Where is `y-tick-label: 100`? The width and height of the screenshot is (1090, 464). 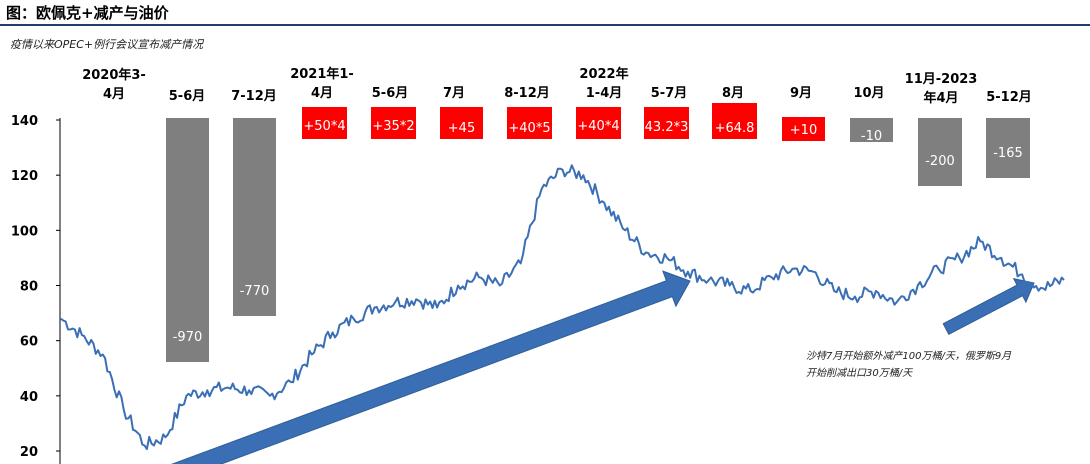
y-tick-label: 100 is located at coordinates (24, 231).